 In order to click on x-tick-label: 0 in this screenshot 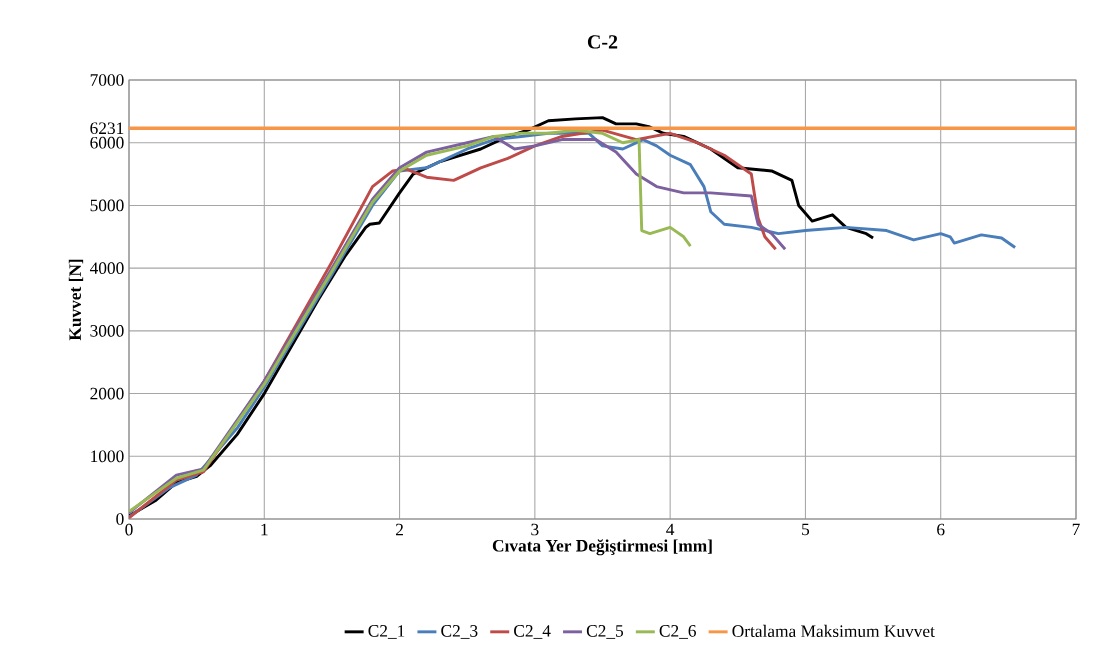, I will do `click(129, 529)`.